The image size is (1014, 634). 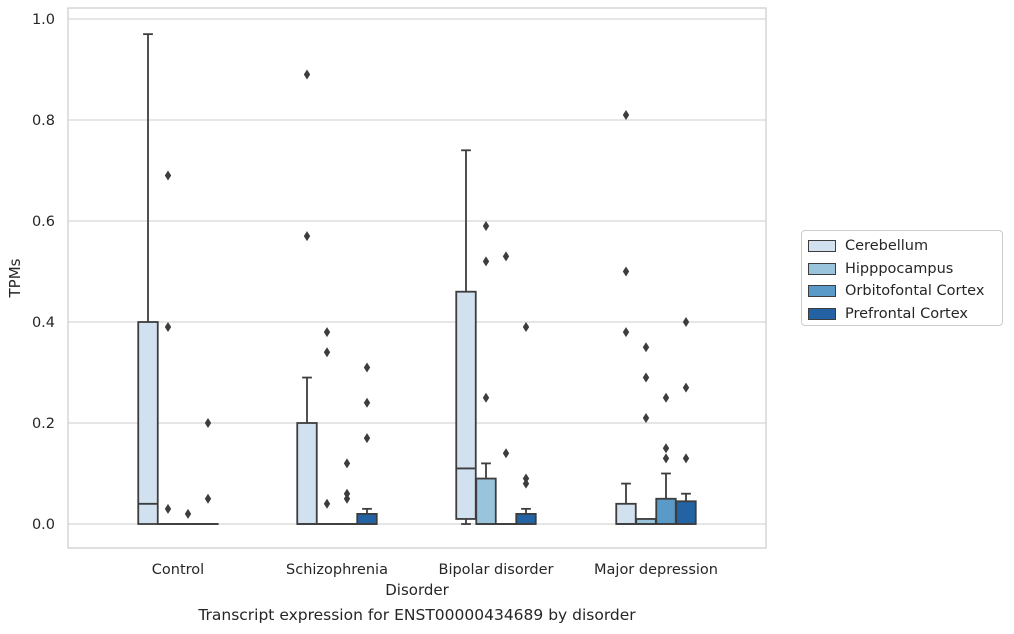 I want to click on x-tick-label: Major depression, so click(x=656, y=570).